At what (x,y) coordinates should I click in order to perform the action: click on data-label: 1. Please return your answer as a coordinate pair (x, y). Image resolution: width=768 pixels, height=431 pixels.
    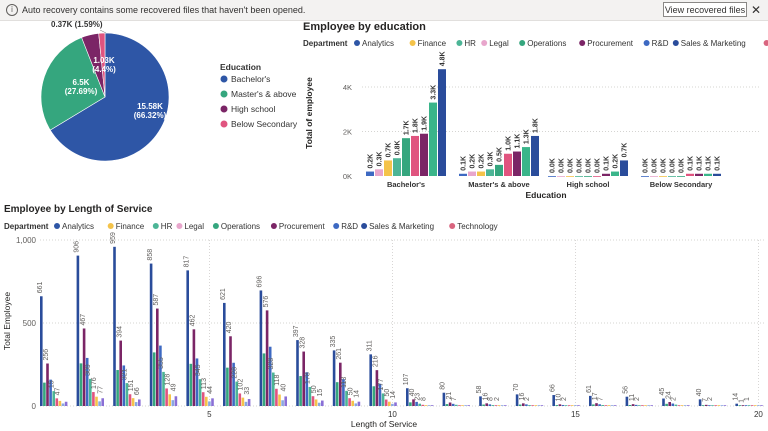
    Looking at the image, I should click on (747, 399).